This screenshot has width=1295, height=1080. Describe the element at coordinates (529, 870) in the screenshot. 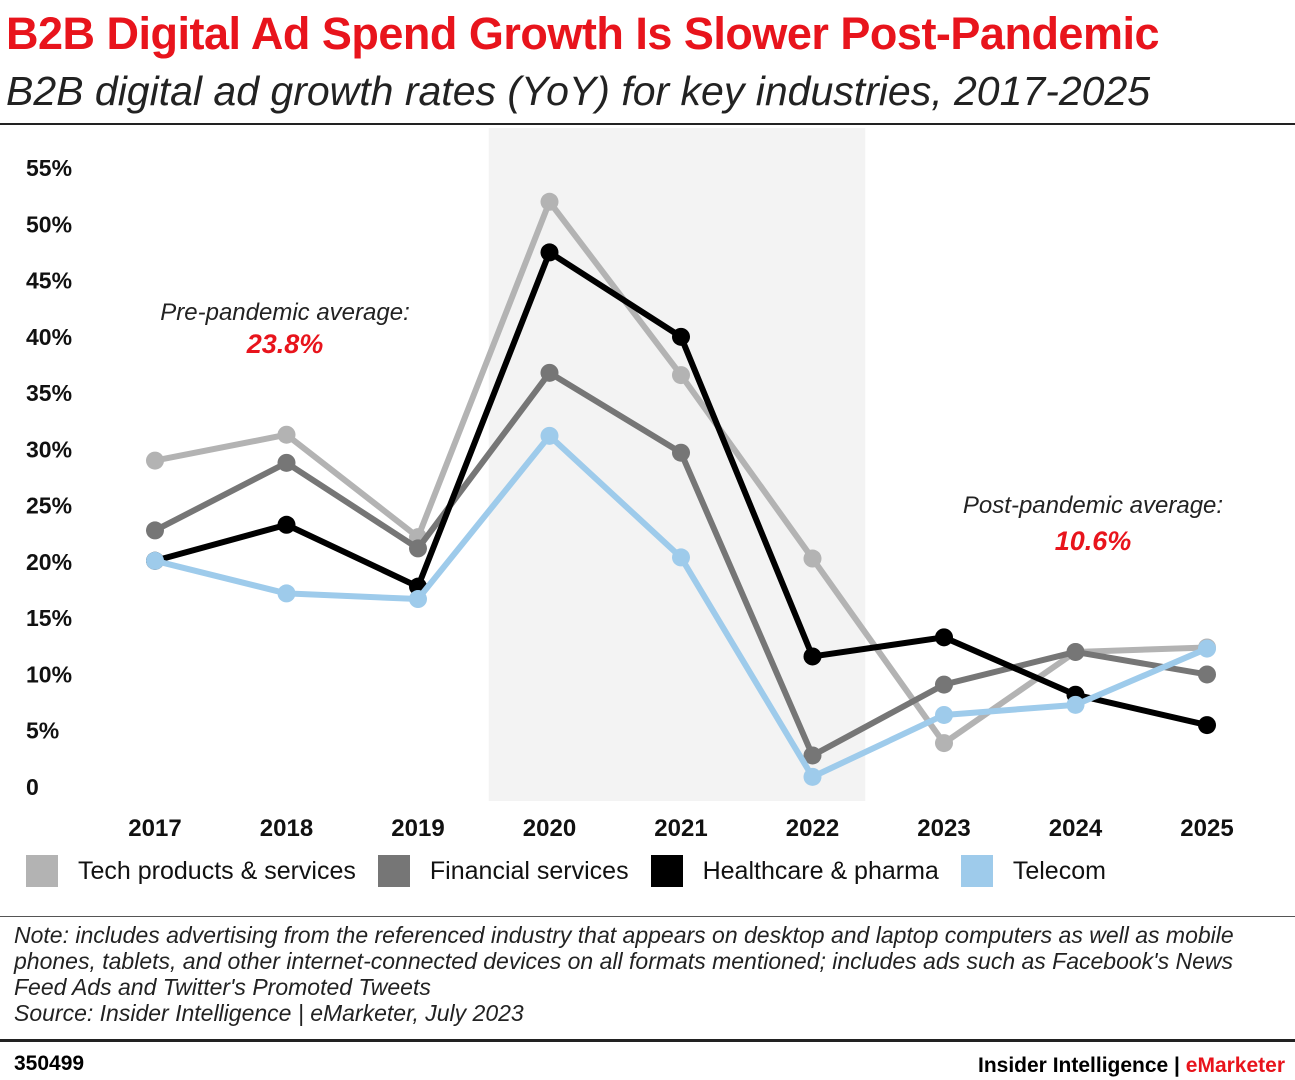

I see `legend-label: Financial services` at that location.